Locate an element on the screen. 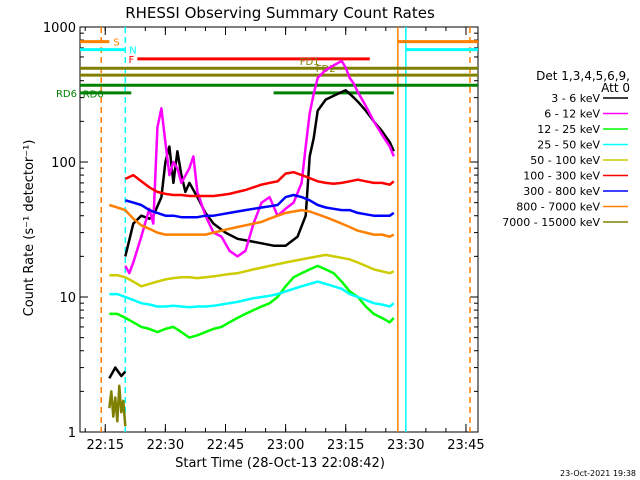 The image size is (640, 480). y-tick-label: 10 is located at coordinates (67, 298).